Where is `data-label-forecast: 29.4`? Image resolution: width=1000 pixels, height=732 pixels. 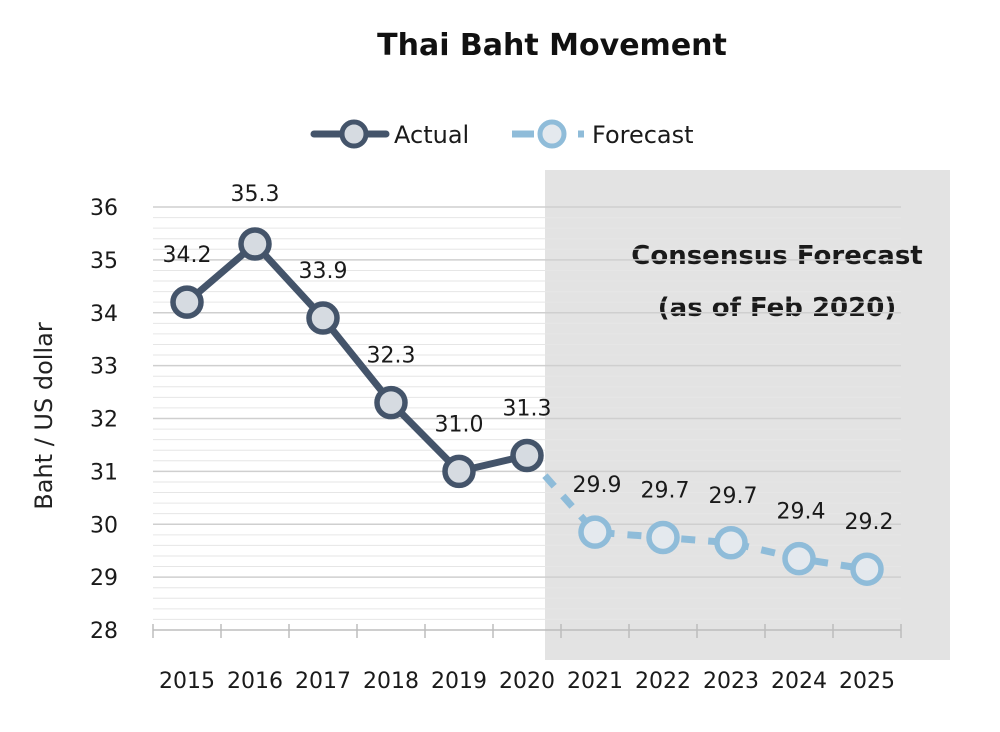 data-label-forecast: 29.4 is located at coordinates (801, 512).